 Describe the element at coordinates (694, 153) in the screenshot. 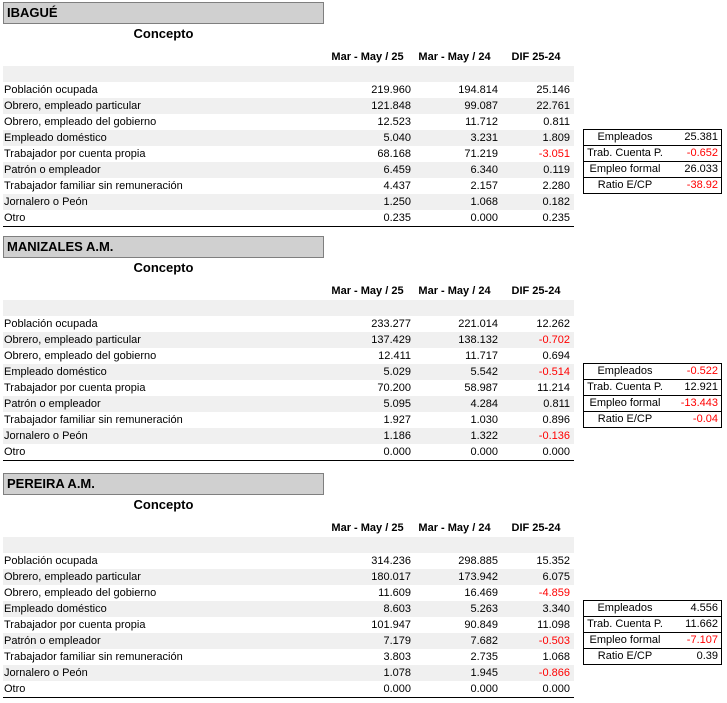

I see `summary-value: -0.652` at that location.